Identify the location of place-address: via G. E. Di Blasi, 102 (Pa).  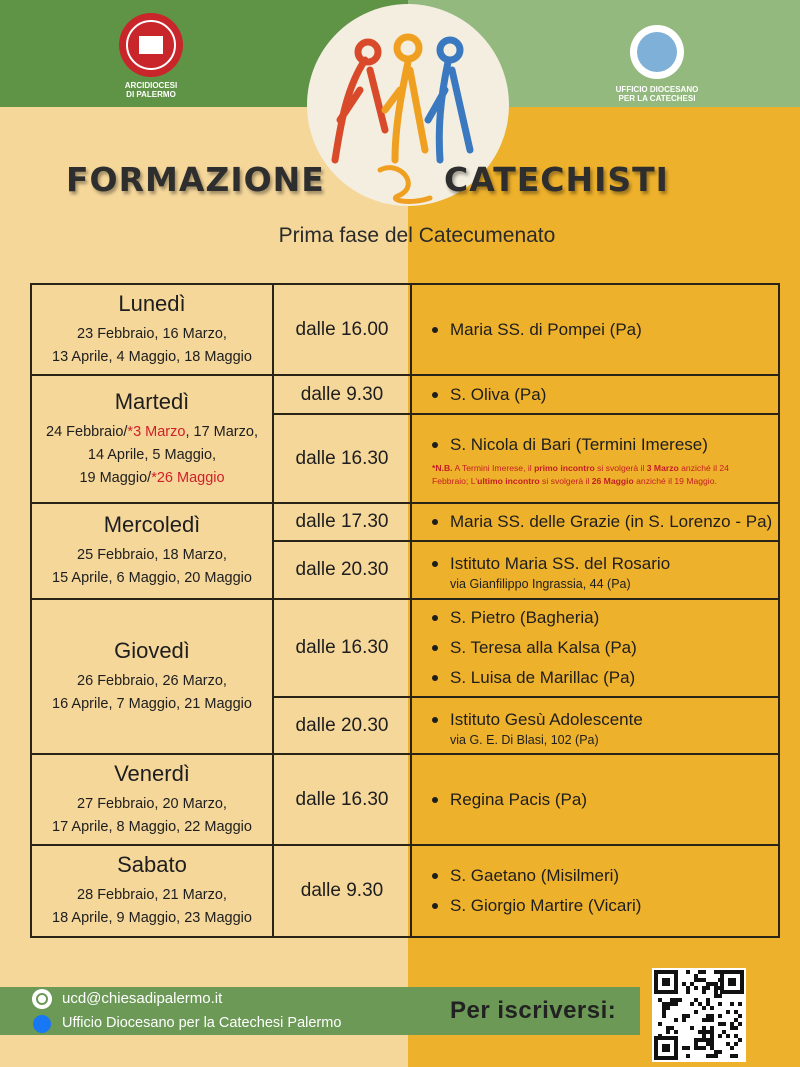
(524, 739).